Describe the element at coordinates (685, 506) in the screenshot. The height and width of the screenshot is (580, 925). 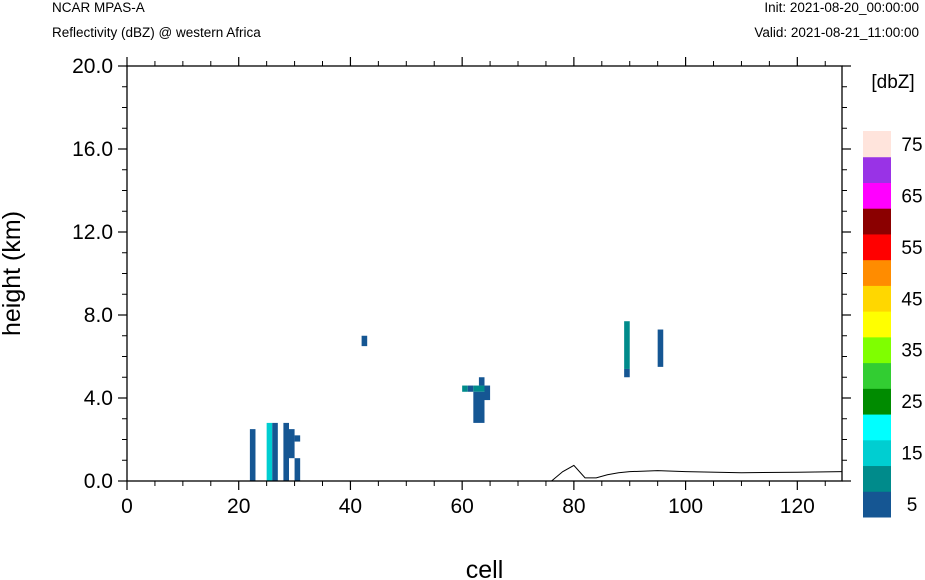
I see `x-tick-label: 100` at that location.